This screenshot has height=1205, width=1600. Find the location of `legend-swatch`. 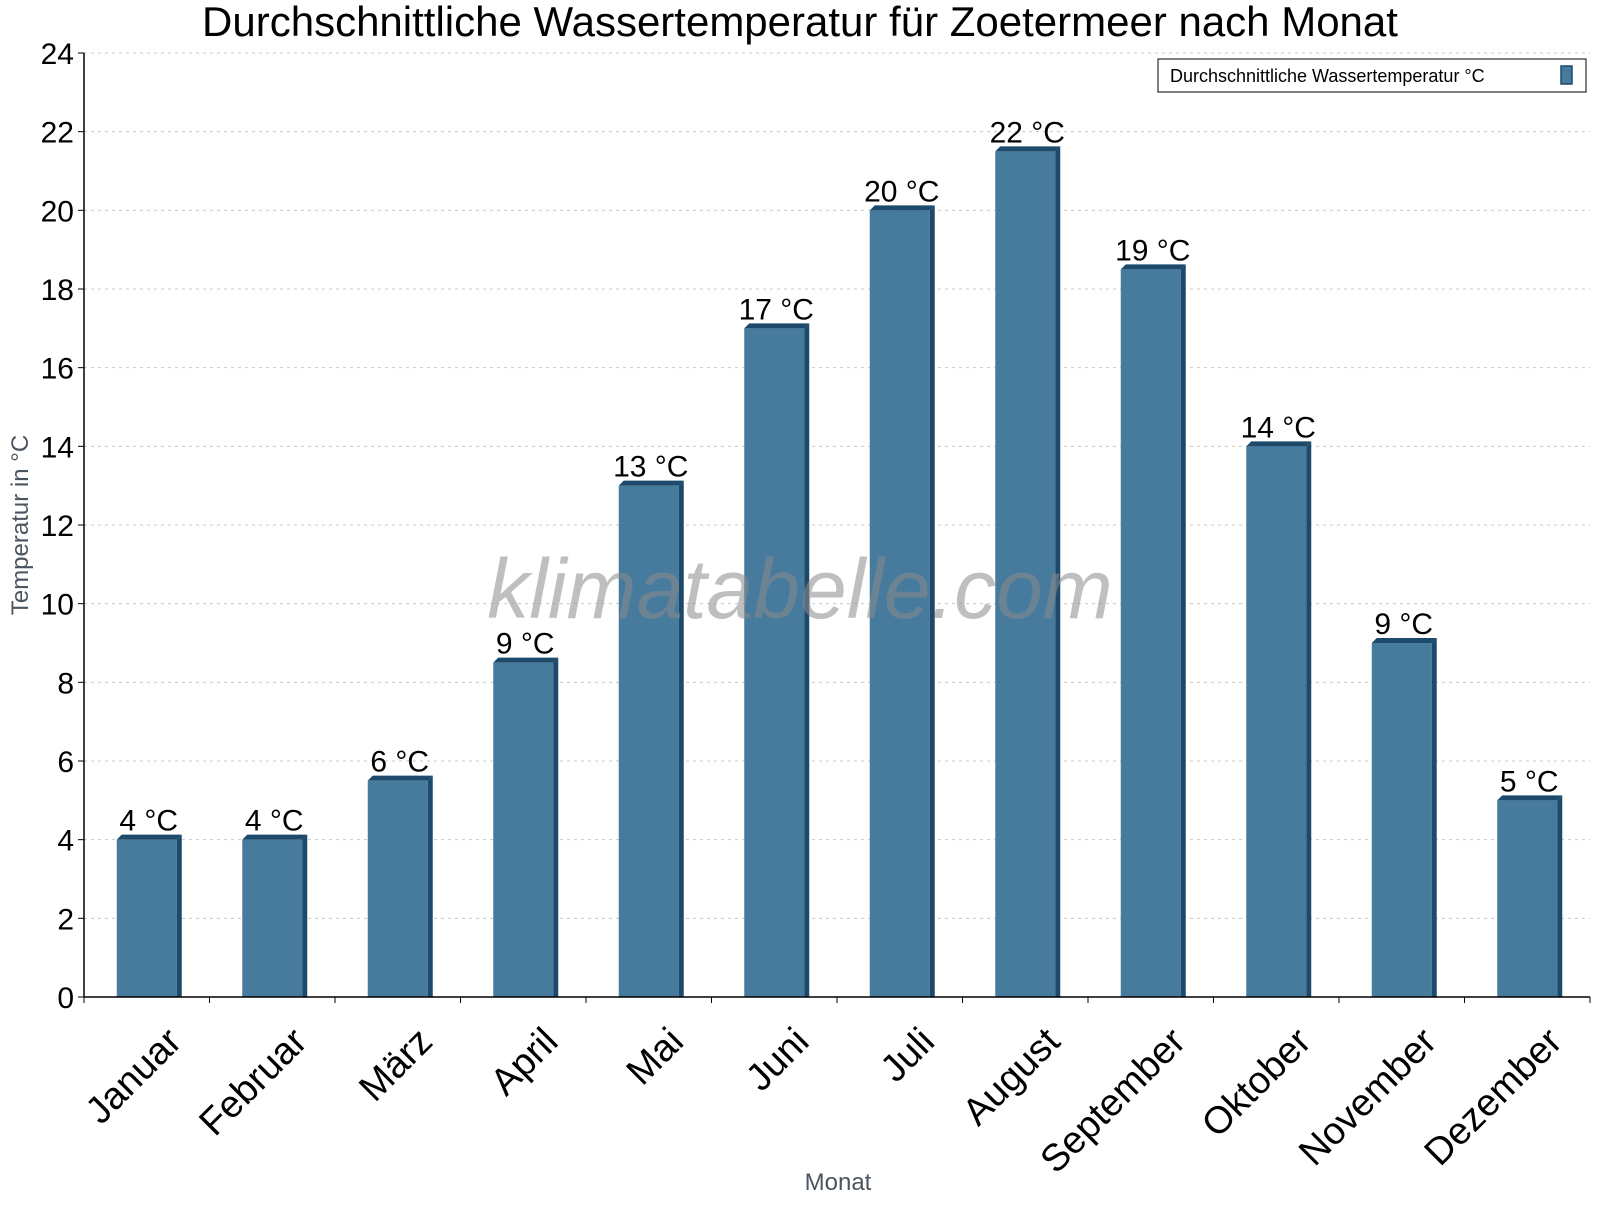

legend-swatch is located at coordinates (1566, 75).